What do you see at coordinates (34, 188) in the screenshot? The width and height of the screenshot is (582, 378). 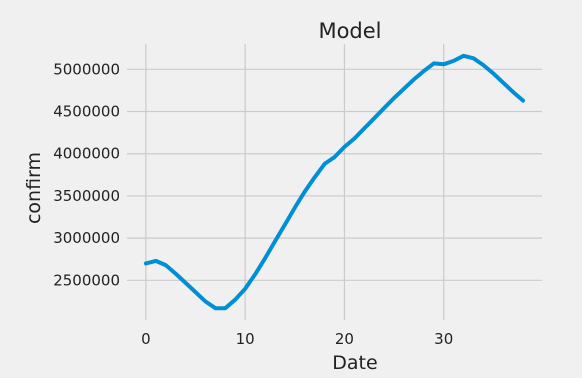 I see `y-axis-label: confirm` at bounding box center [34, 188].